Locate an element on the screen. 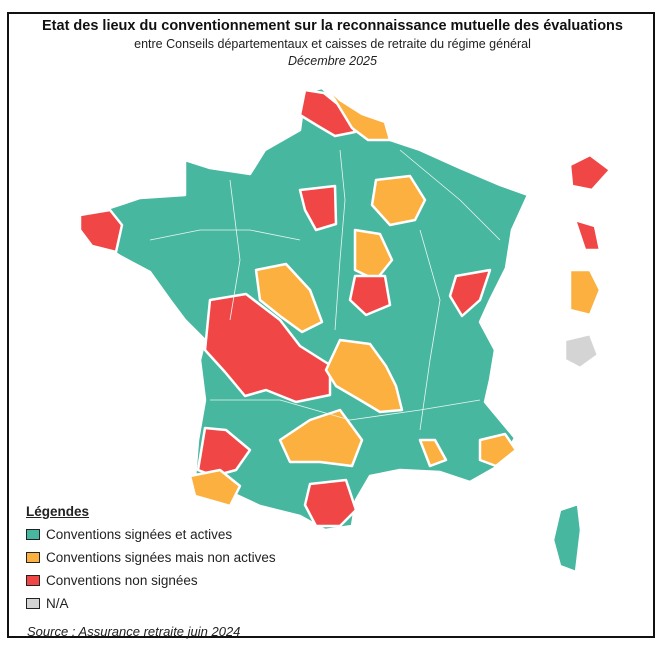 This screenshot has width=665, height=649. region-finistere is located at coordinates (101, 231).